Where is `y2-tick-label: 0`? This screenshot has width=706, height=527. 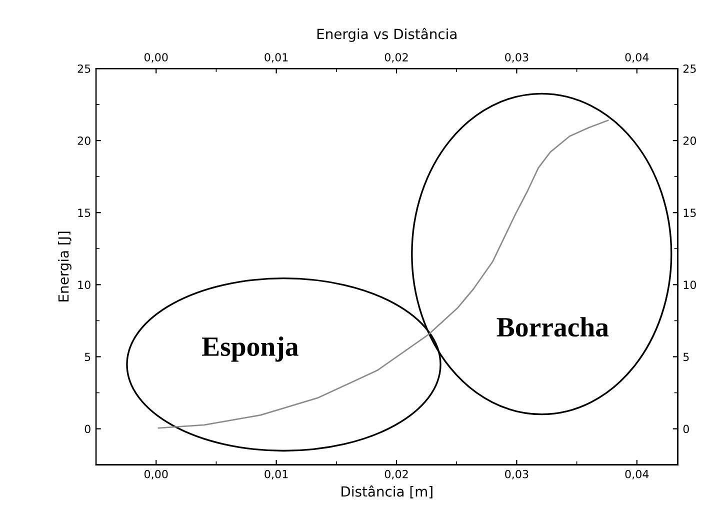 y2-tick-label: 0 is located at coordinates (686, 429).